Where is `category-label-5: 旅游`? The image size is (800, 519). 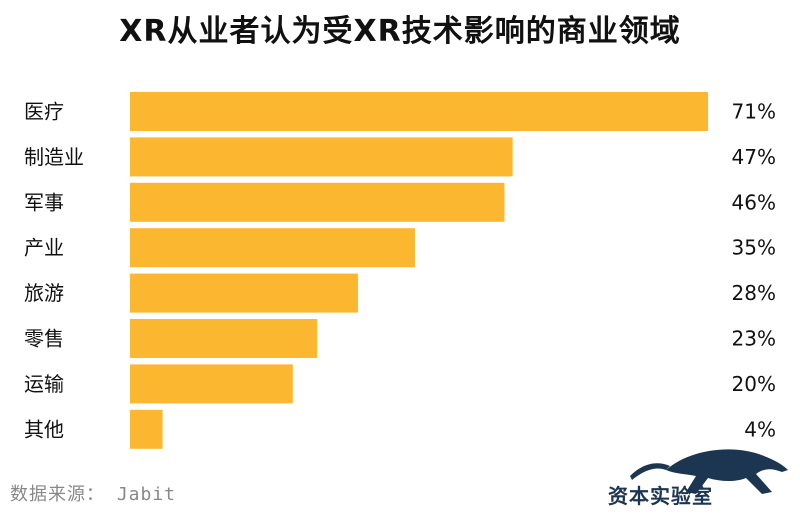
category-label-5: 旅游 is located at coordinates (44, 293).